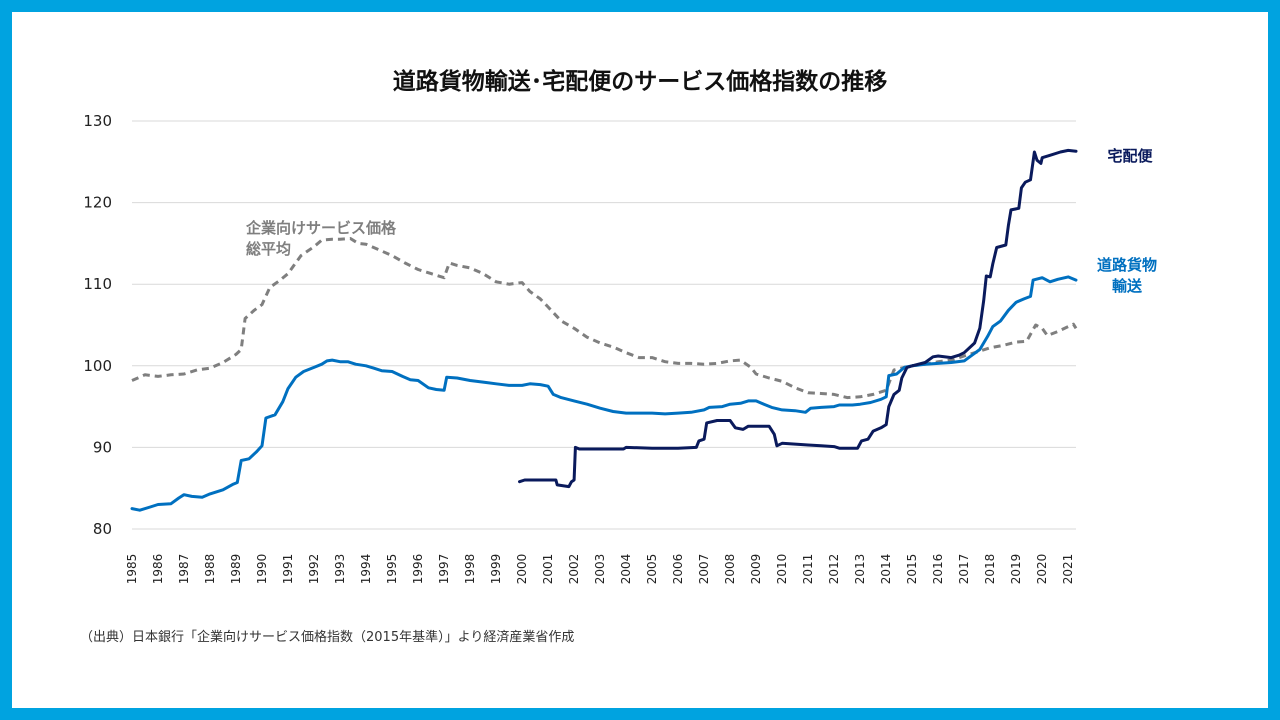 Image resolution: width=1280 pixels, height=720 pixels. I want to click on x-tick-label: 2003, so click(600, 569).